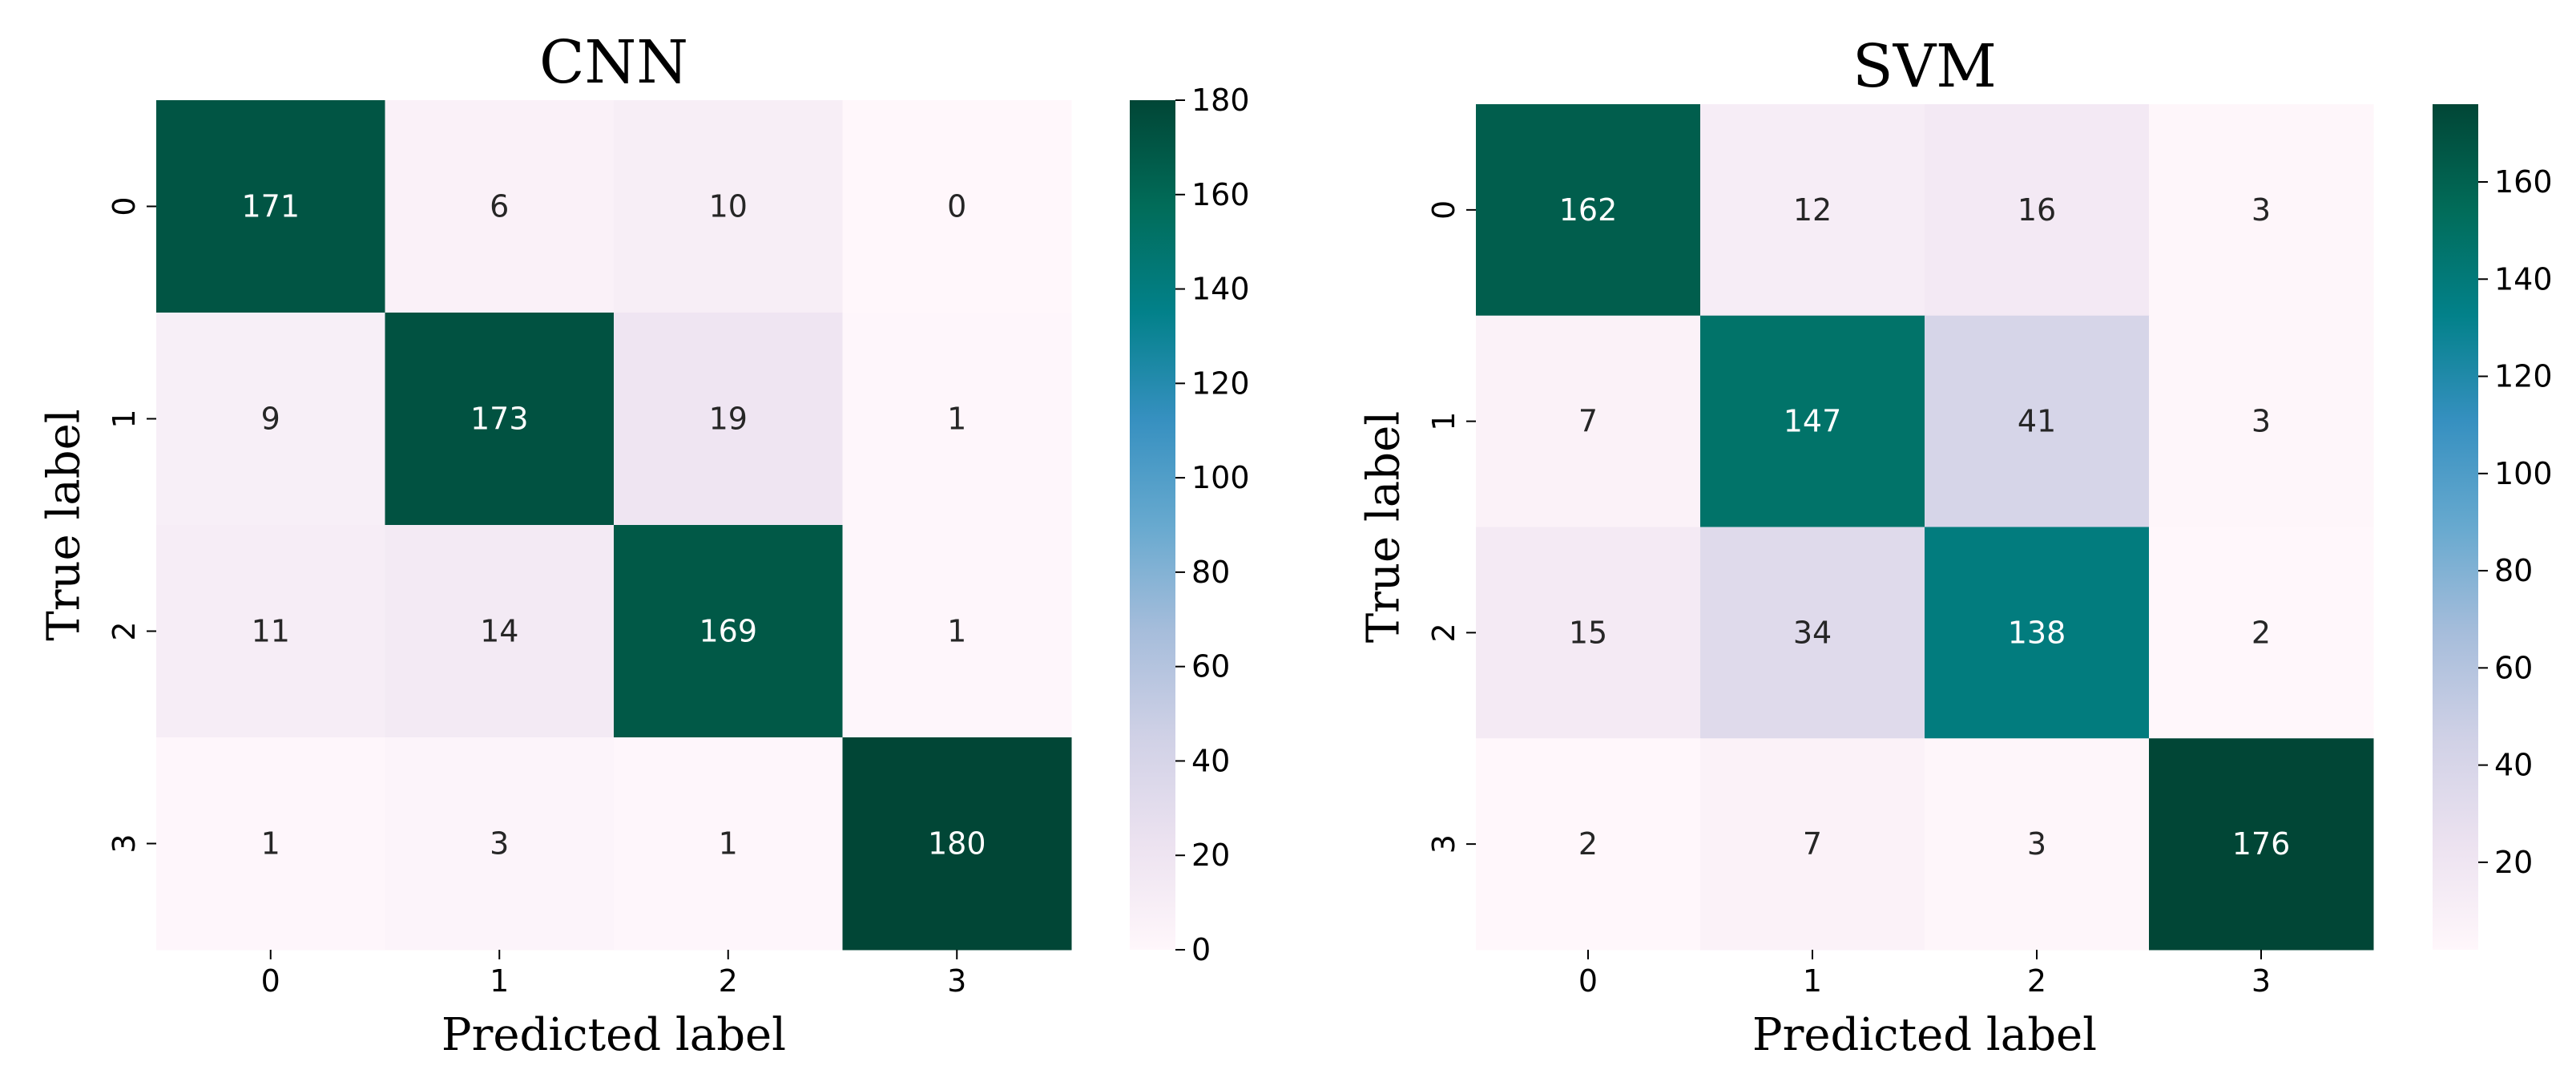  Describe the element at coordinates (1220, 383) in the screenshot. I see `cnn-colorbar-tick-label-6: 120` at that location.